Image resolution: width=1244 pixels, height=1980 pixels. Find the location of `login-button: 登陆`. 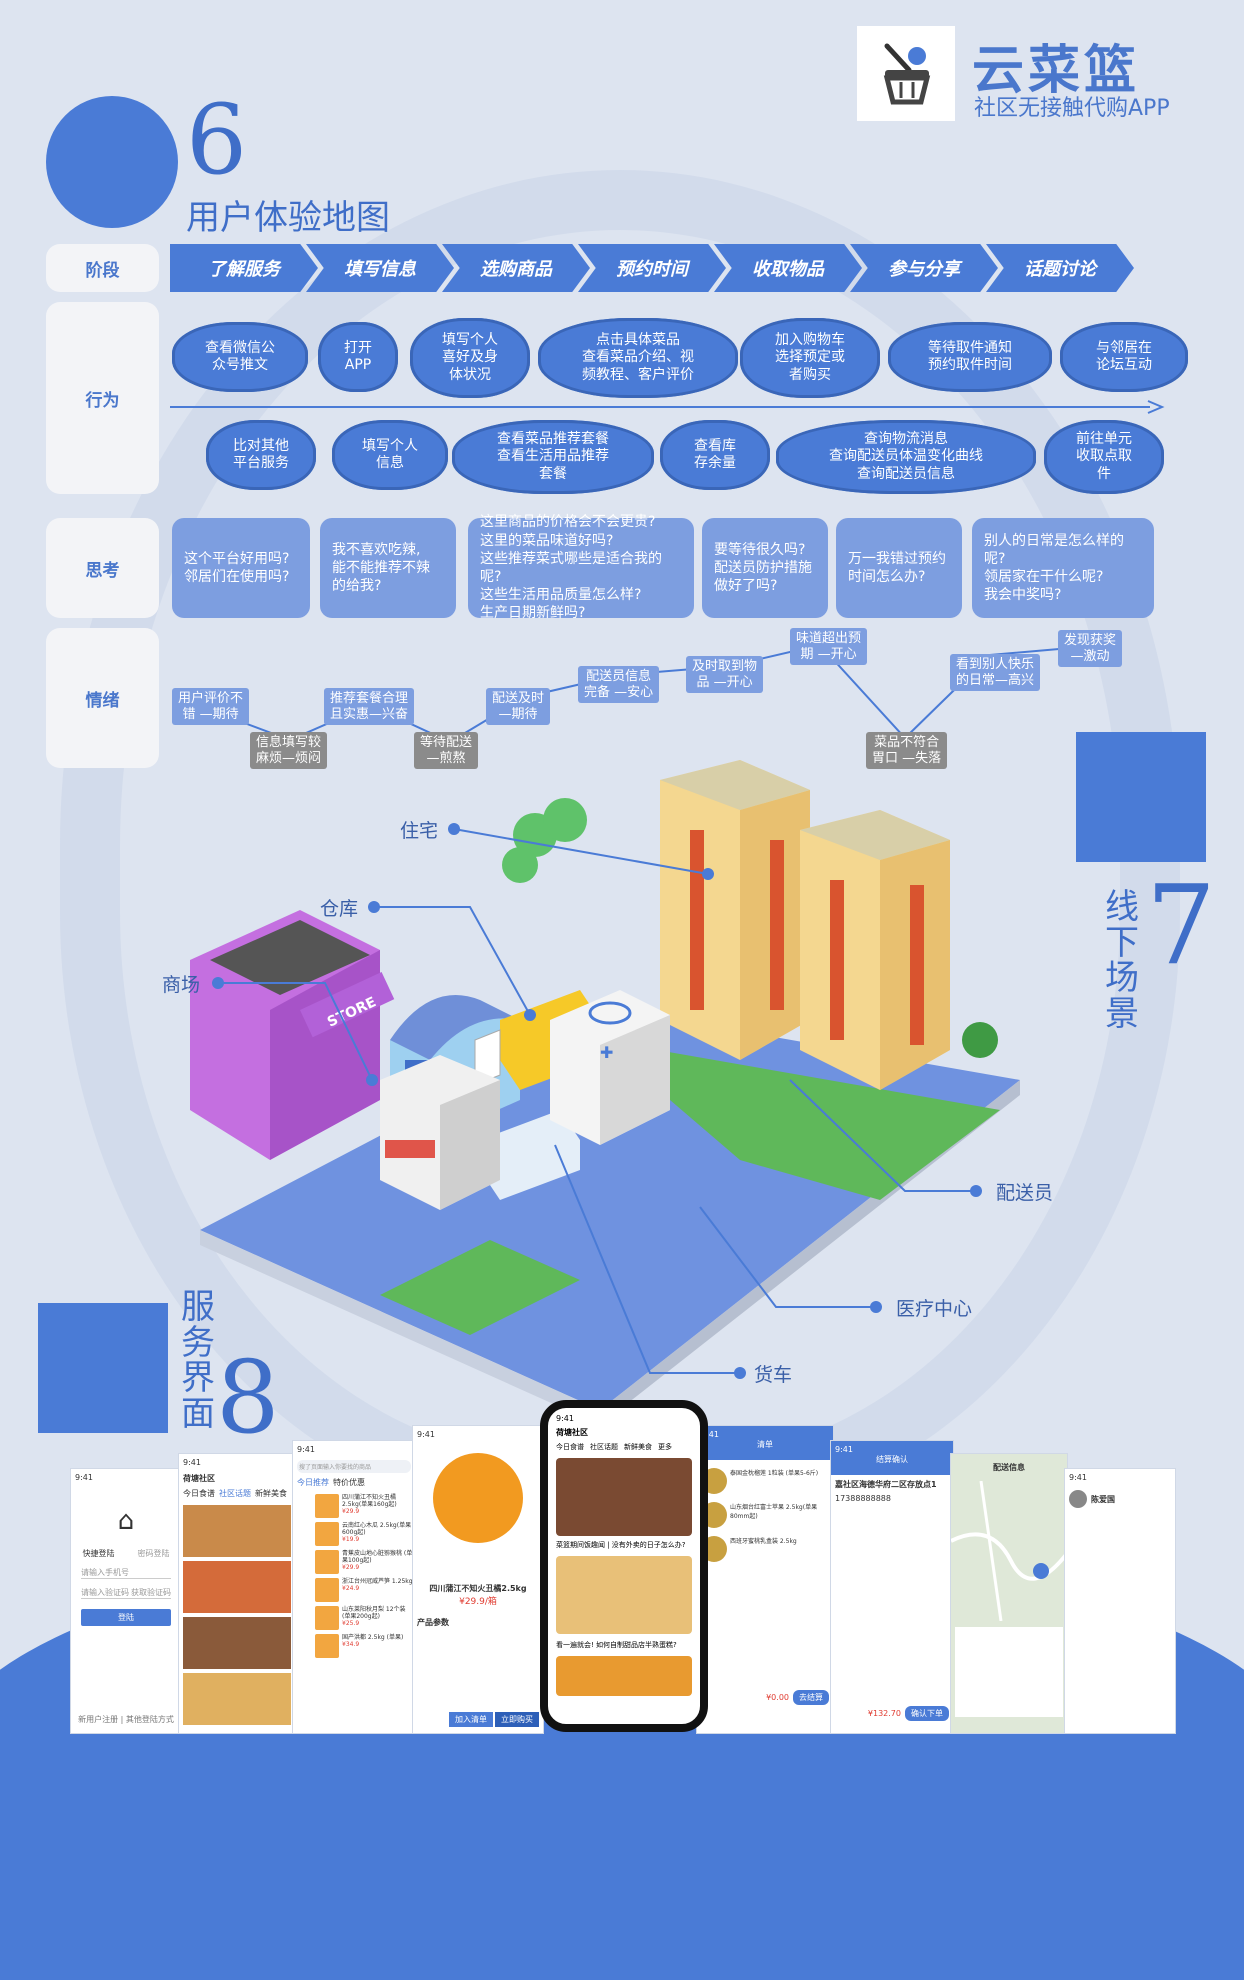

login-button: 登陆 is located at coordinates (126, 1617).